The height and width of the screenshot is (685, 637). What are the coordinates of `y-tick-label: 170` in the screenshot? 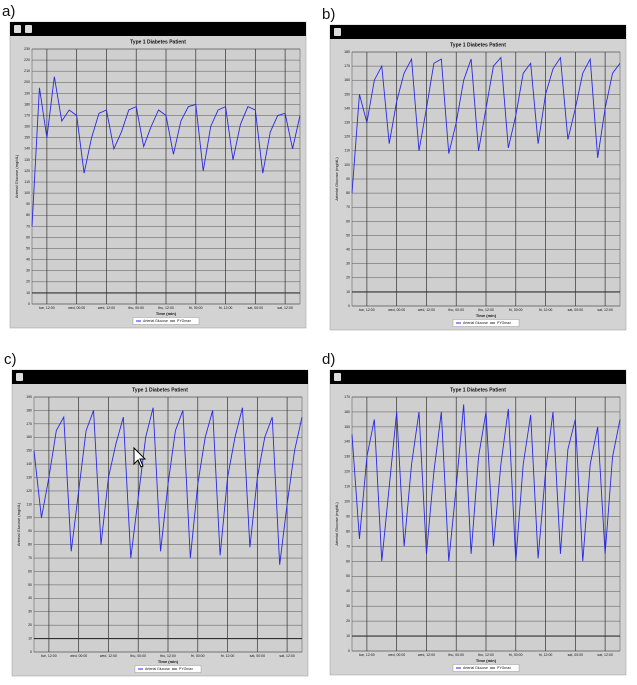 It's located at (347, 66).